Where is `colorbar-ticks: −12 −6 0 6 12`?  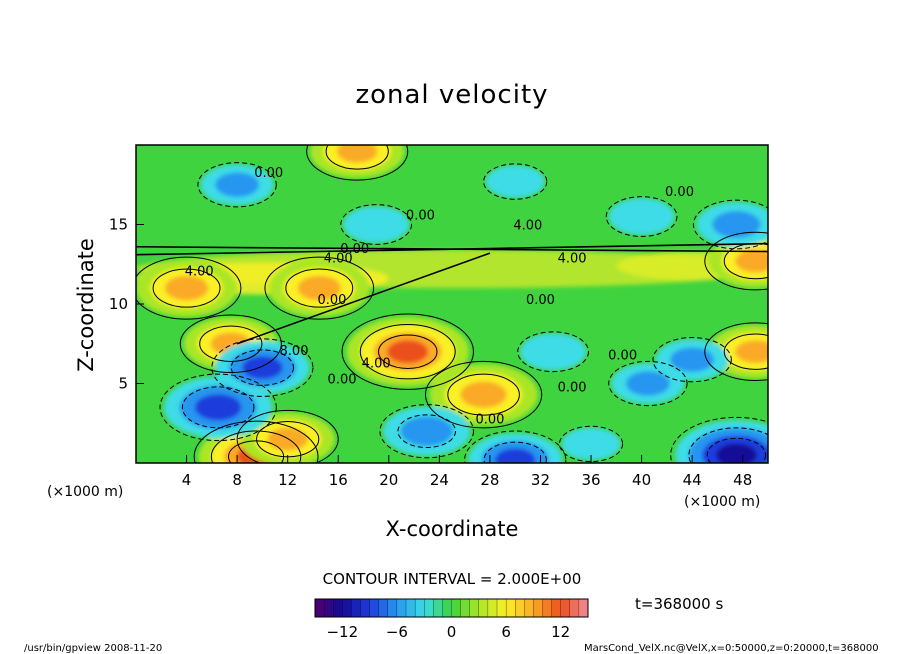 colorbar-ticks: −12 −6 0 6 12 is located at coordinates (448, 632).